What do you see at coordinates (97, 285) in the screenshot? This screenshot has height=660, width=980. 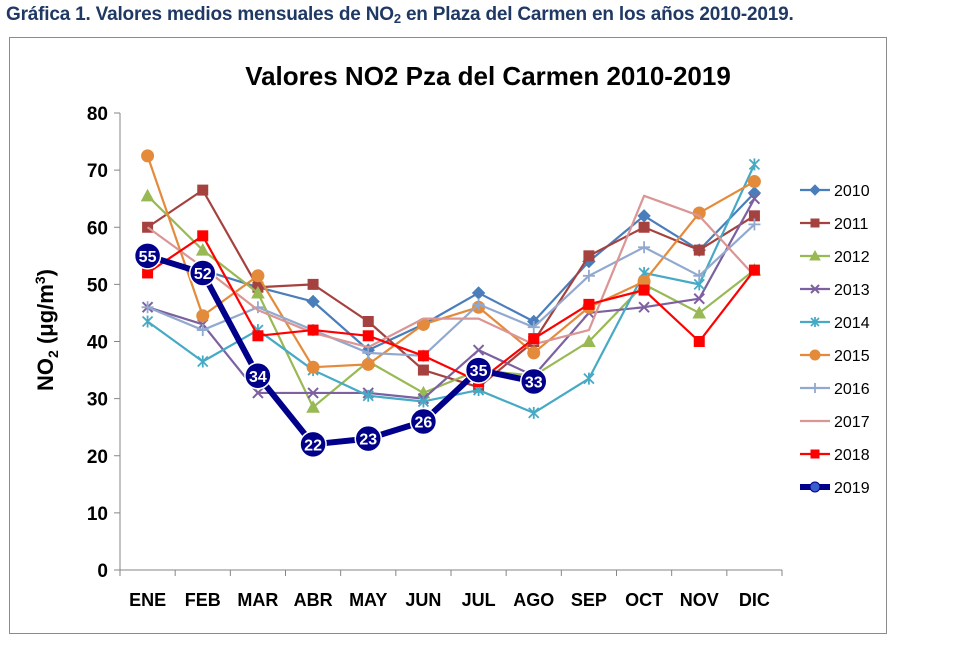 I see `y-tick-label: 50` at bounding box center [97, 285].